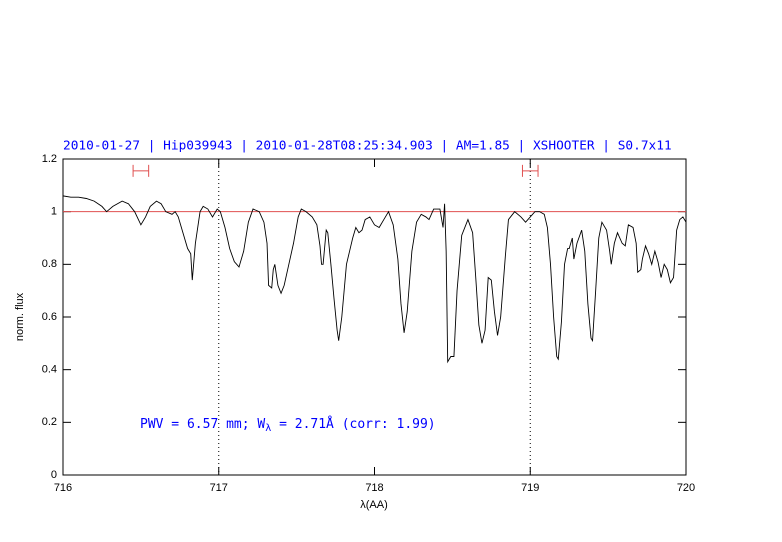  Describe the element at coordinates (49, 370) in the screenshot. I see `y-tick-label: 0.4` at that location.